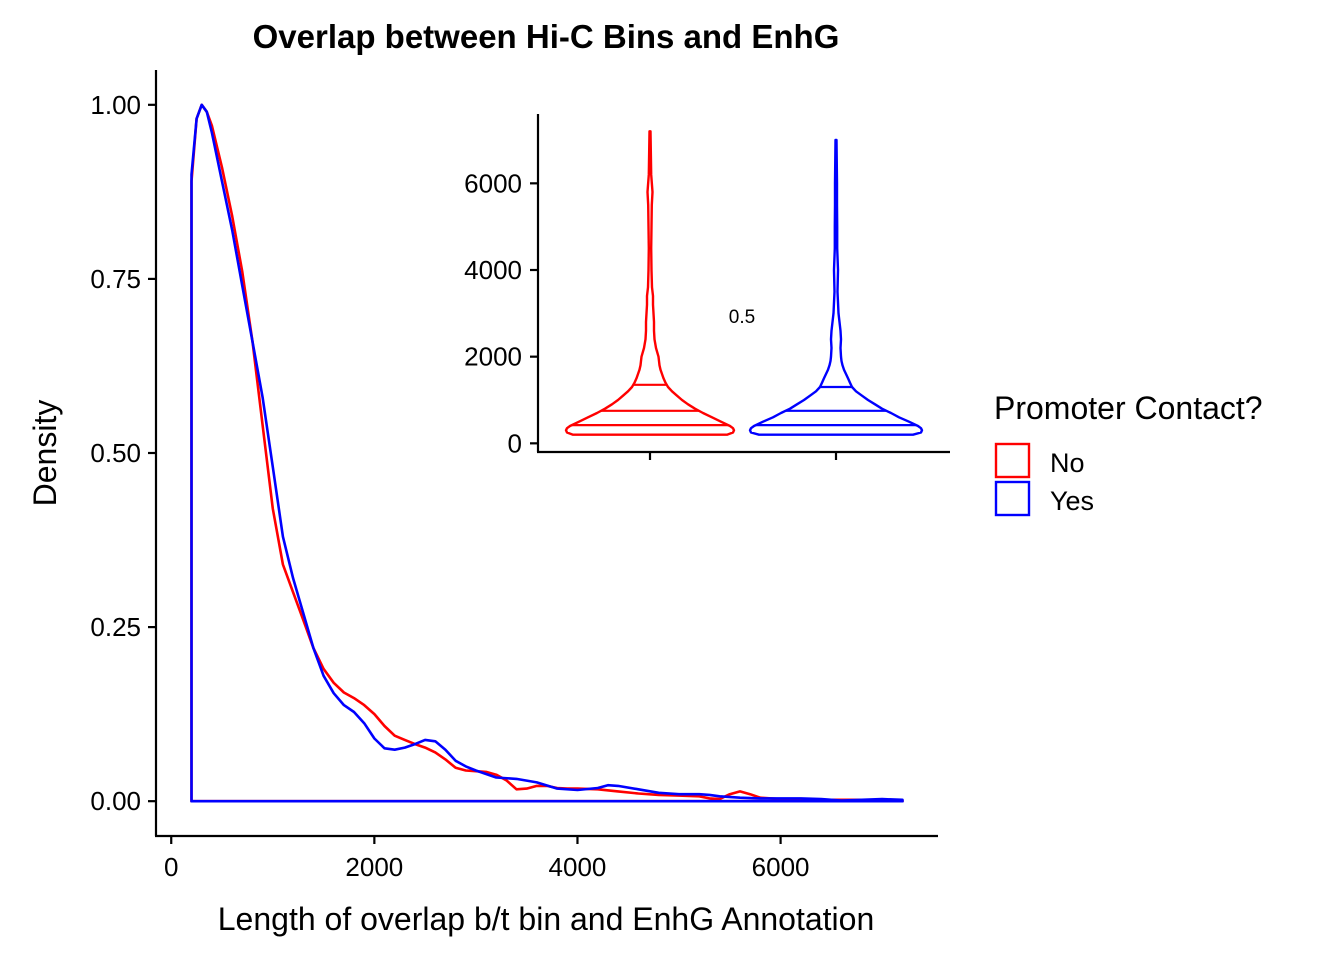  What do you see at coordinates (487, 859) in the screenshot?
I see `x-axis-ticks: 0 2000 4000 6000` at bounding box center [487, 859].